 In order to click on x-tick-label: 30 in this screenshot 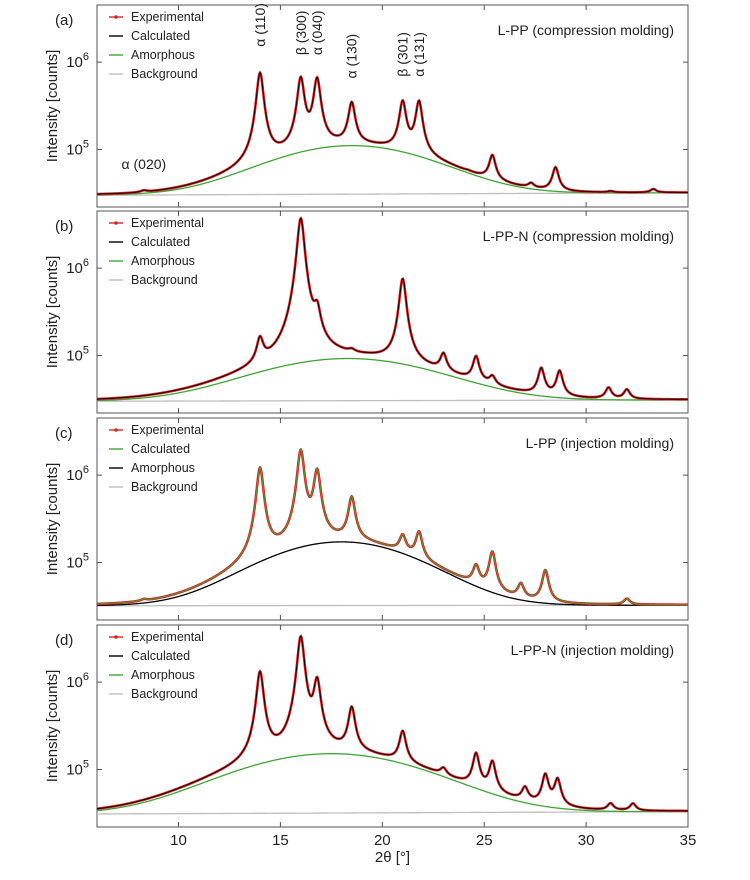, I will do `click(586, 840)`.